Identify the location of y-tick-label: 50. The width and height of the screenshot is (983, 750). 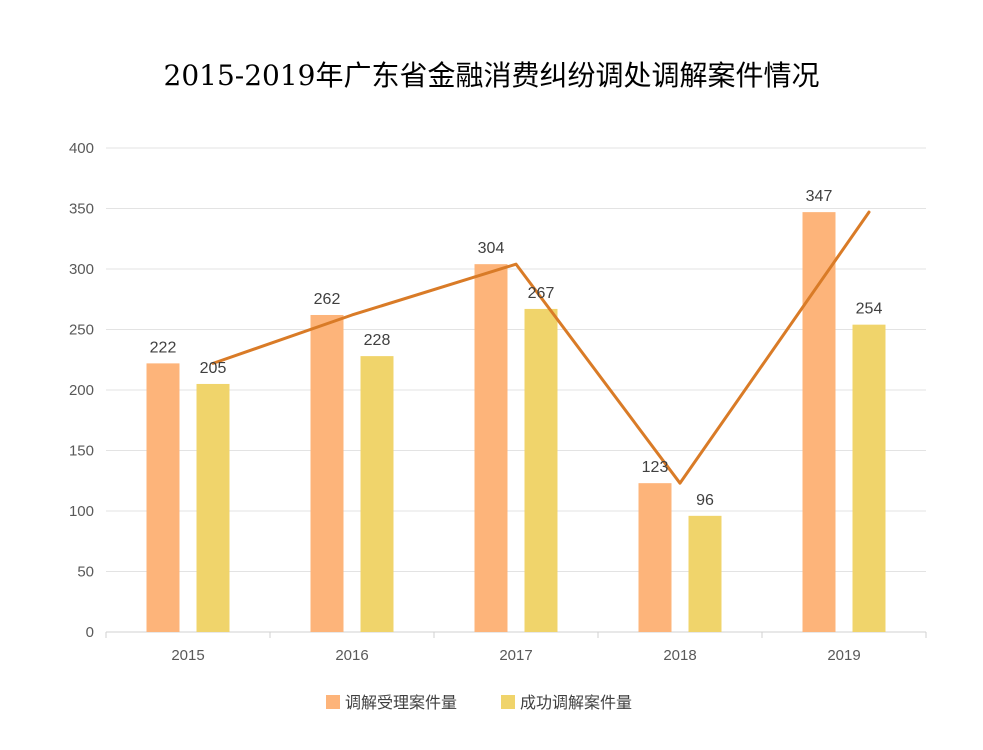
(85, 572).